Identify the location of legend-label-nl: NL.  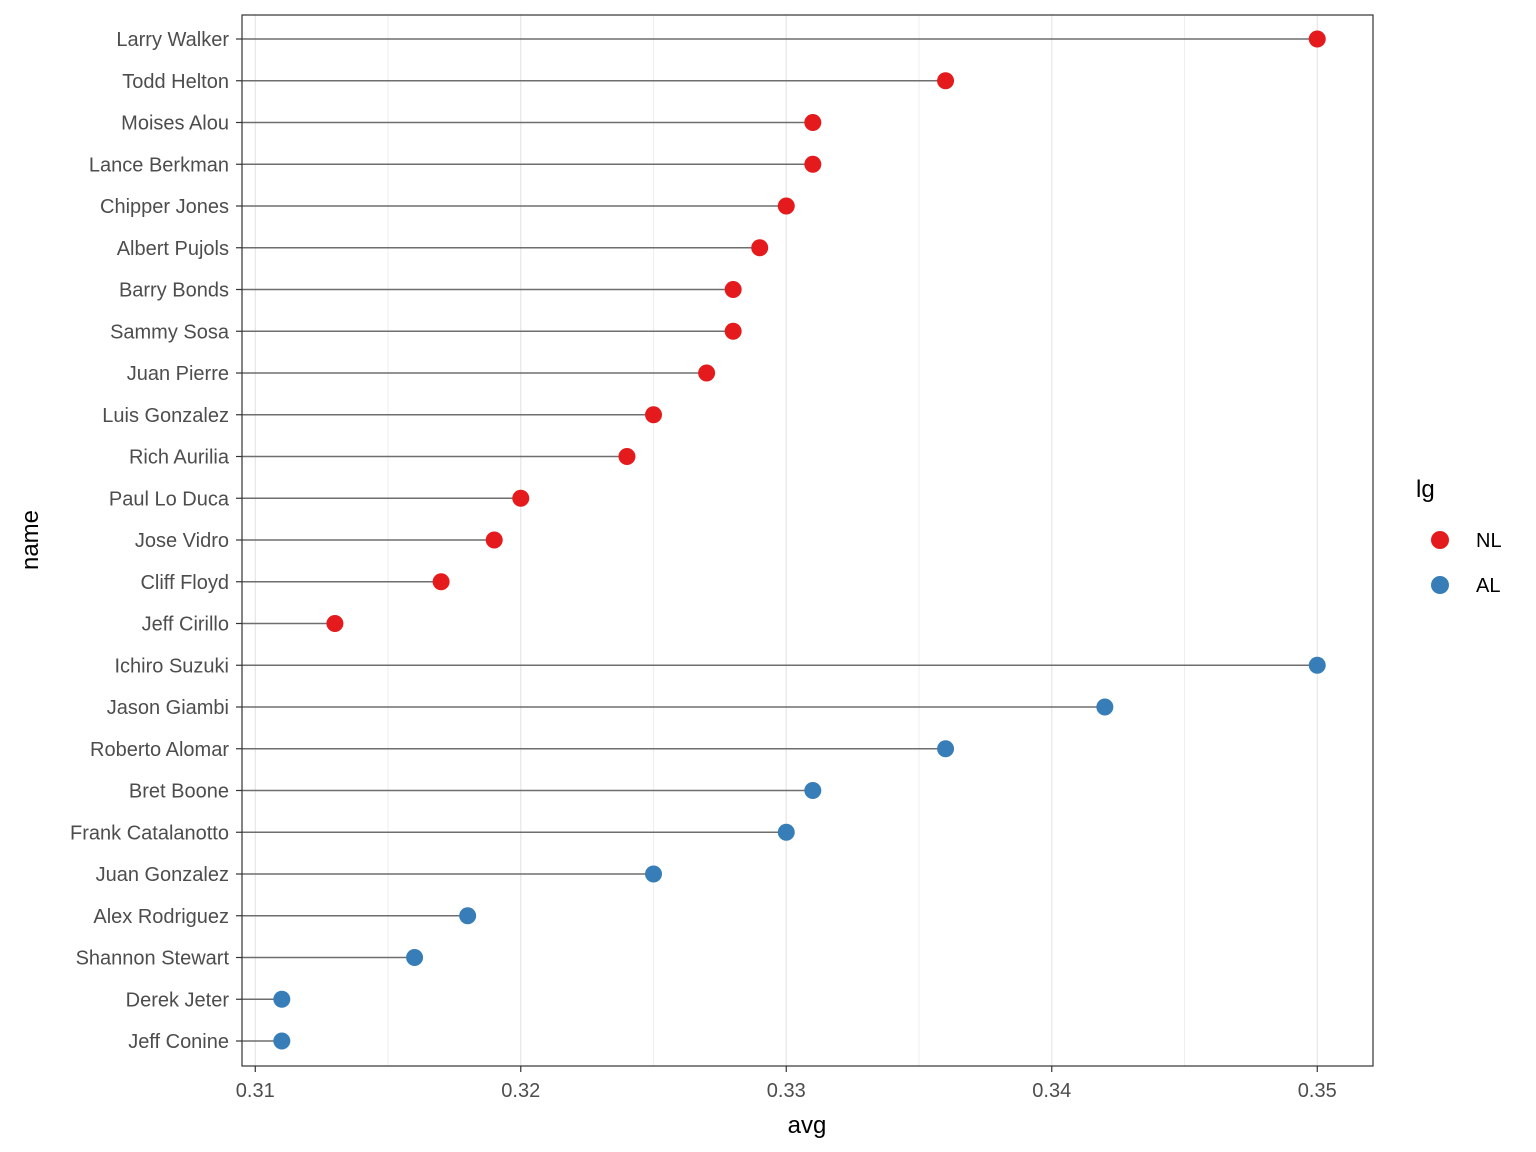
(1489, 541).